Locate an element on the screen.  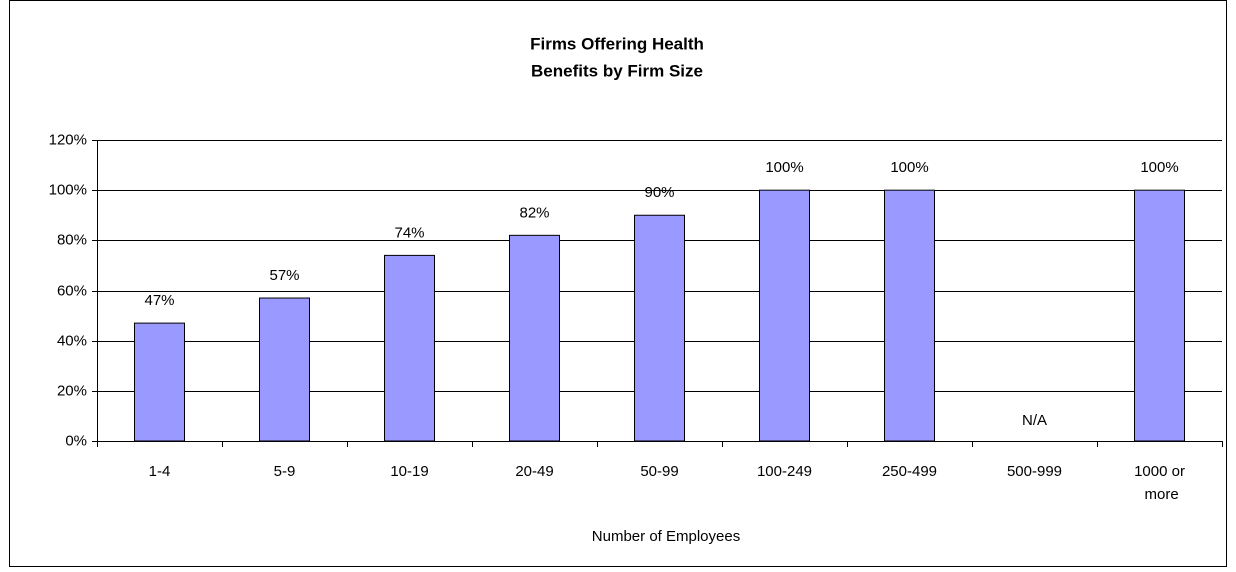
x-tick-label: 10-19 is located at coordinates (409, 471).